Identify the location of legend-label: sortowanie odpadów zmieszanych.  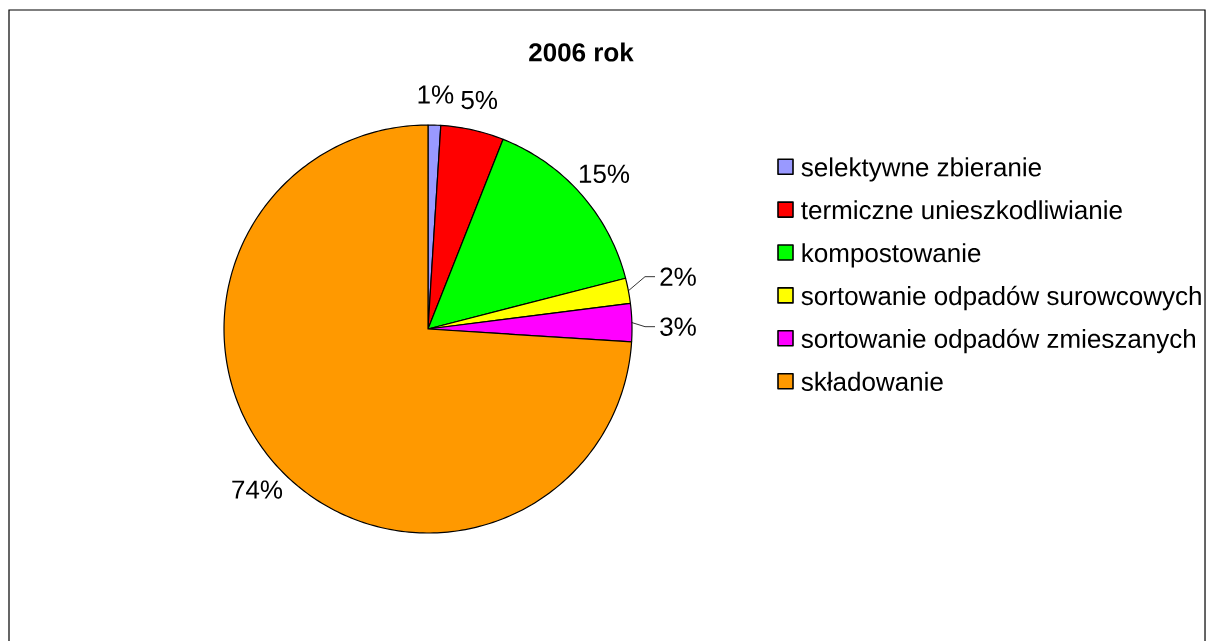
(998, 341).